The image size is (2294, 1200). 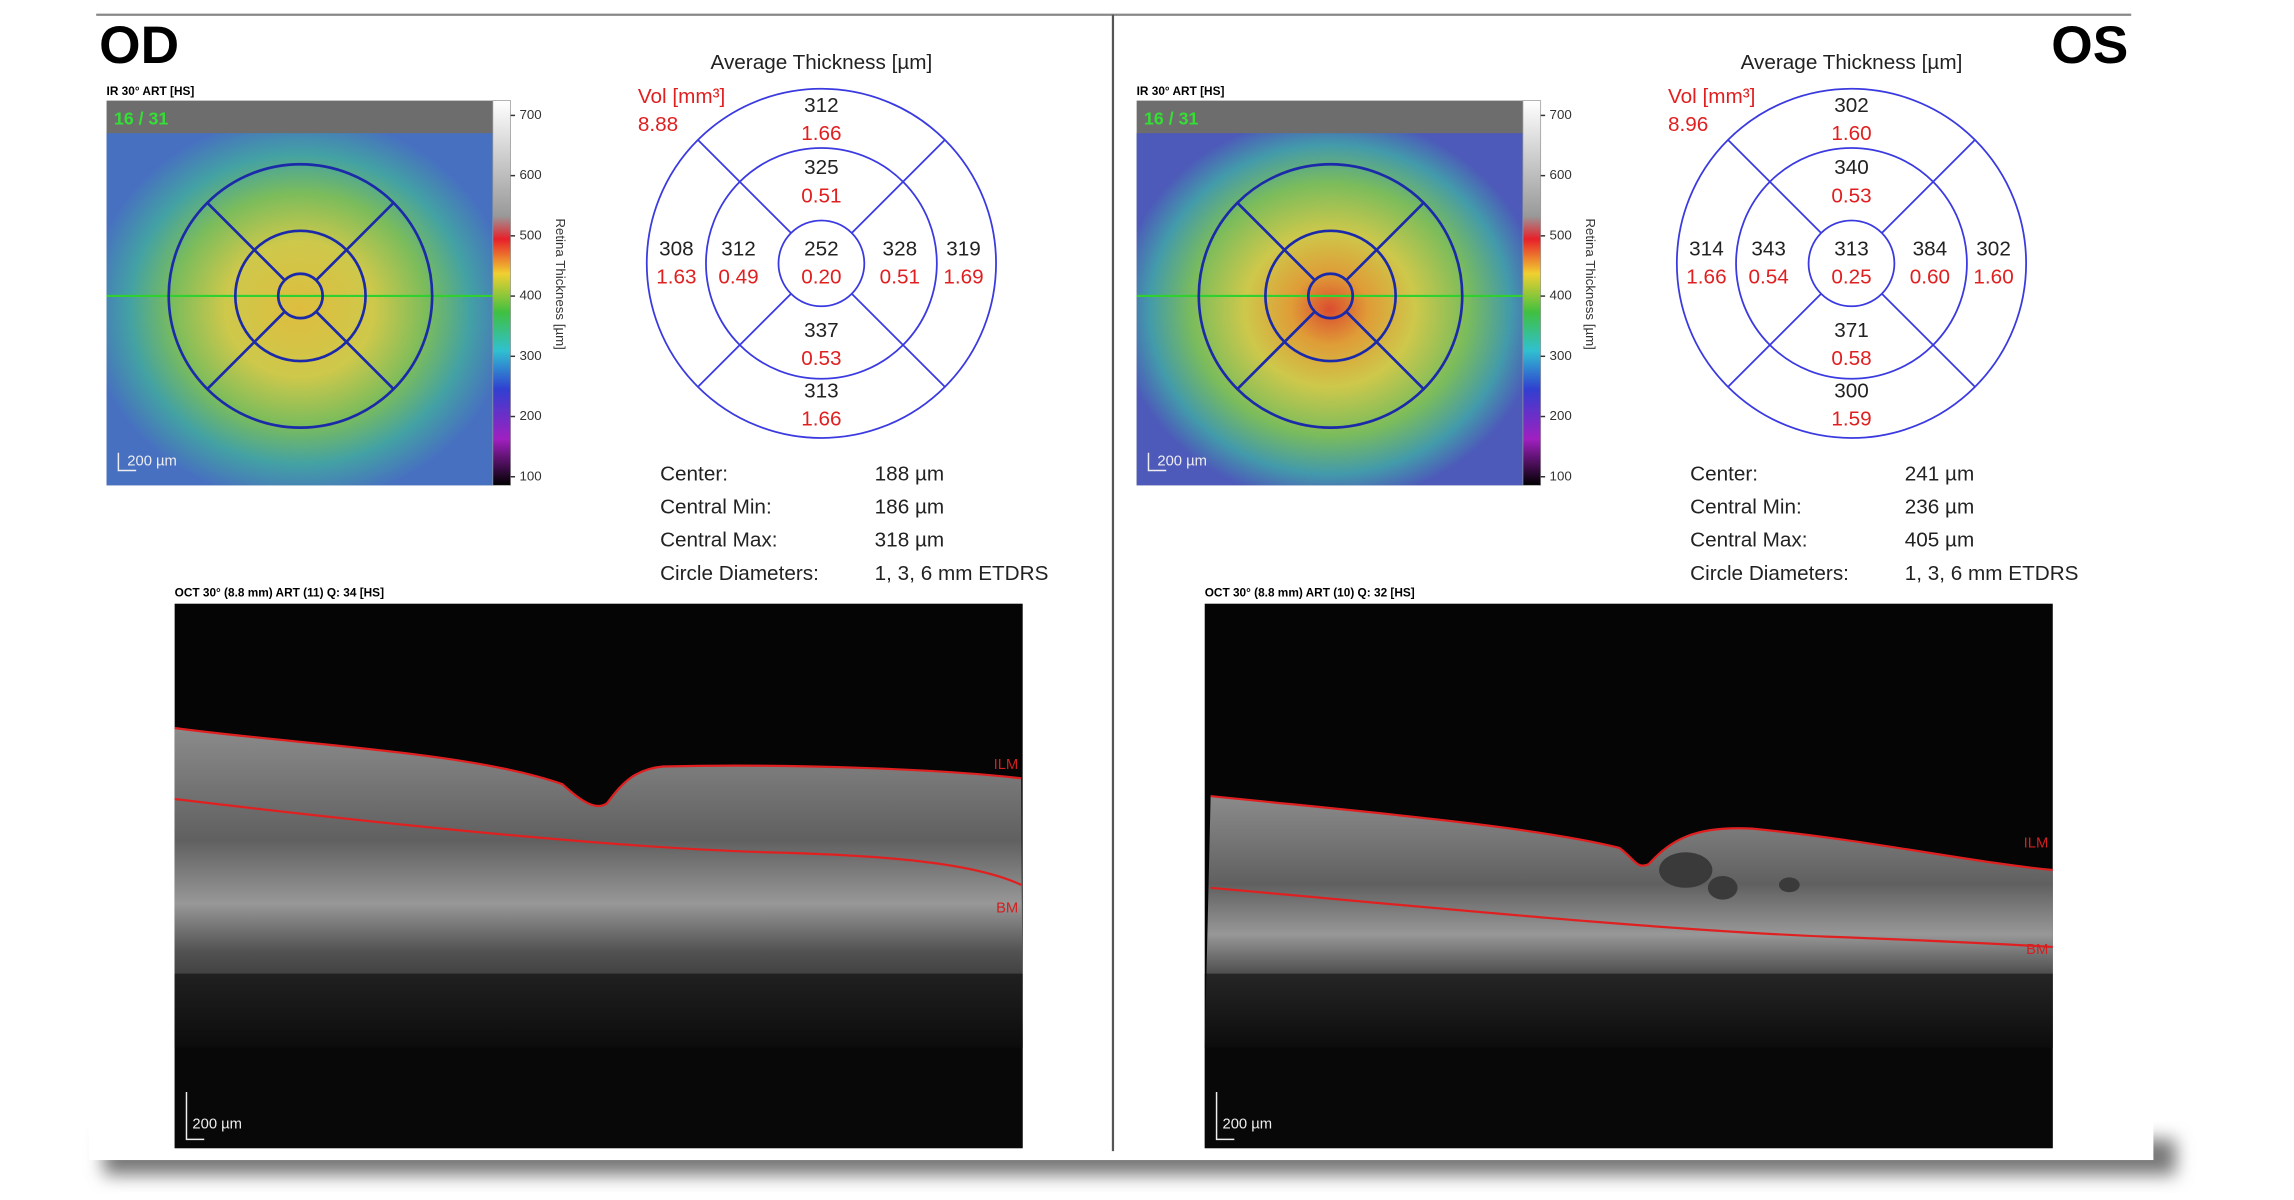 What do you see at coordinates (1310, 592) in the screenshot?
I see `oct-label: OCT 30° (8.8 mm) ART (10) Q: 32 [HS]` at bounding box center [1310, 592].